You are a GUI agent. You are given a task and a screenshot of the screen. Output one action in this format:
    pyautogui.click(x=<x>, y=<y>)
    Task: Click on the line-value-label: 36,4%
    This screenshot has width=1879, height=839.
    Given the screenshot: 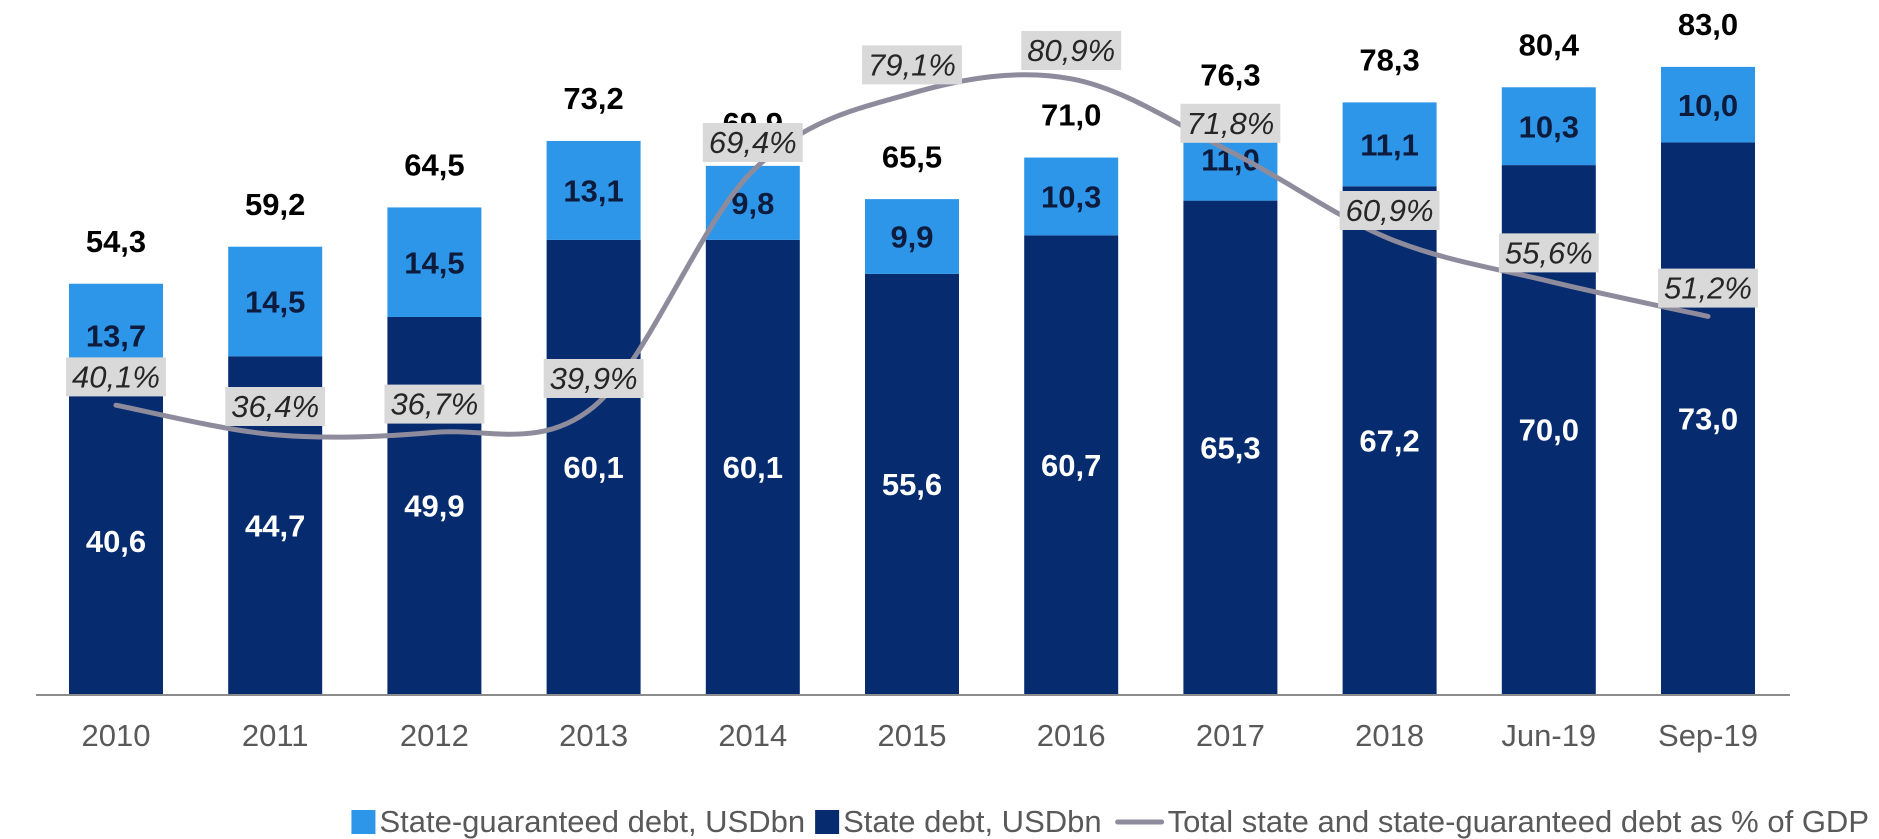 What is the action you would take?
    pyautogui.click(x=275, y=406)
    